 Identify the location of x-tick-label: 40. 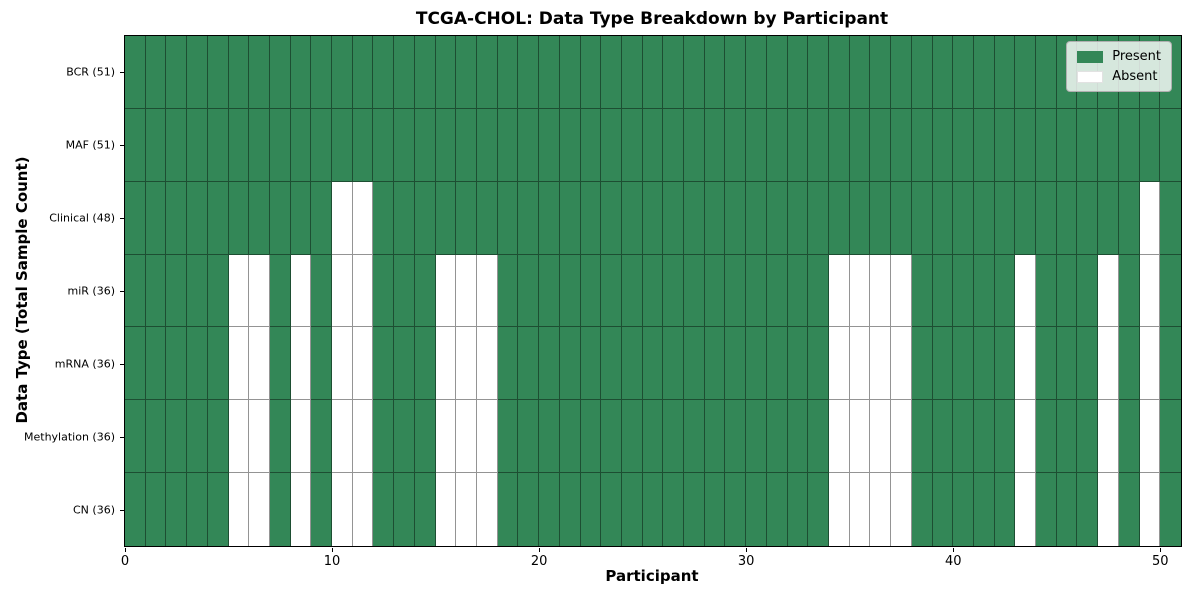
(953, 561).